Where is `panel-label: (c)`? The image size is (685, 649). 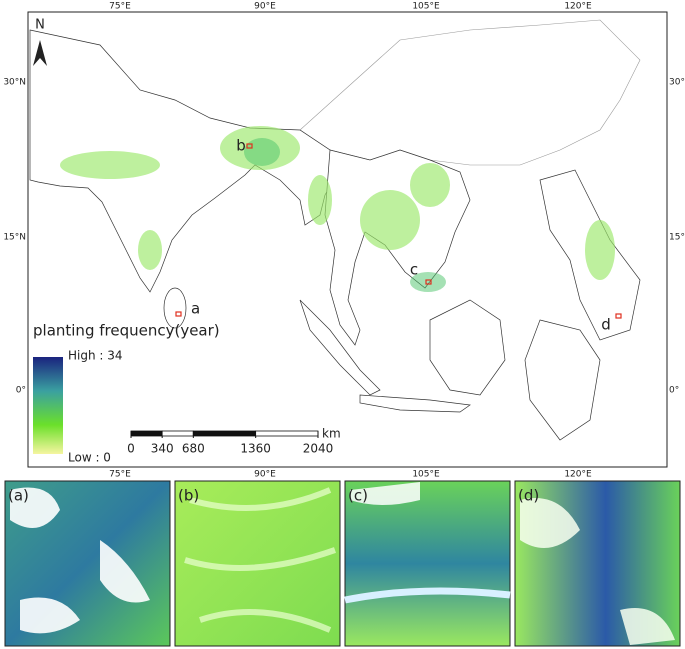 panel-label: (c) is located at coordinates (358, 496).